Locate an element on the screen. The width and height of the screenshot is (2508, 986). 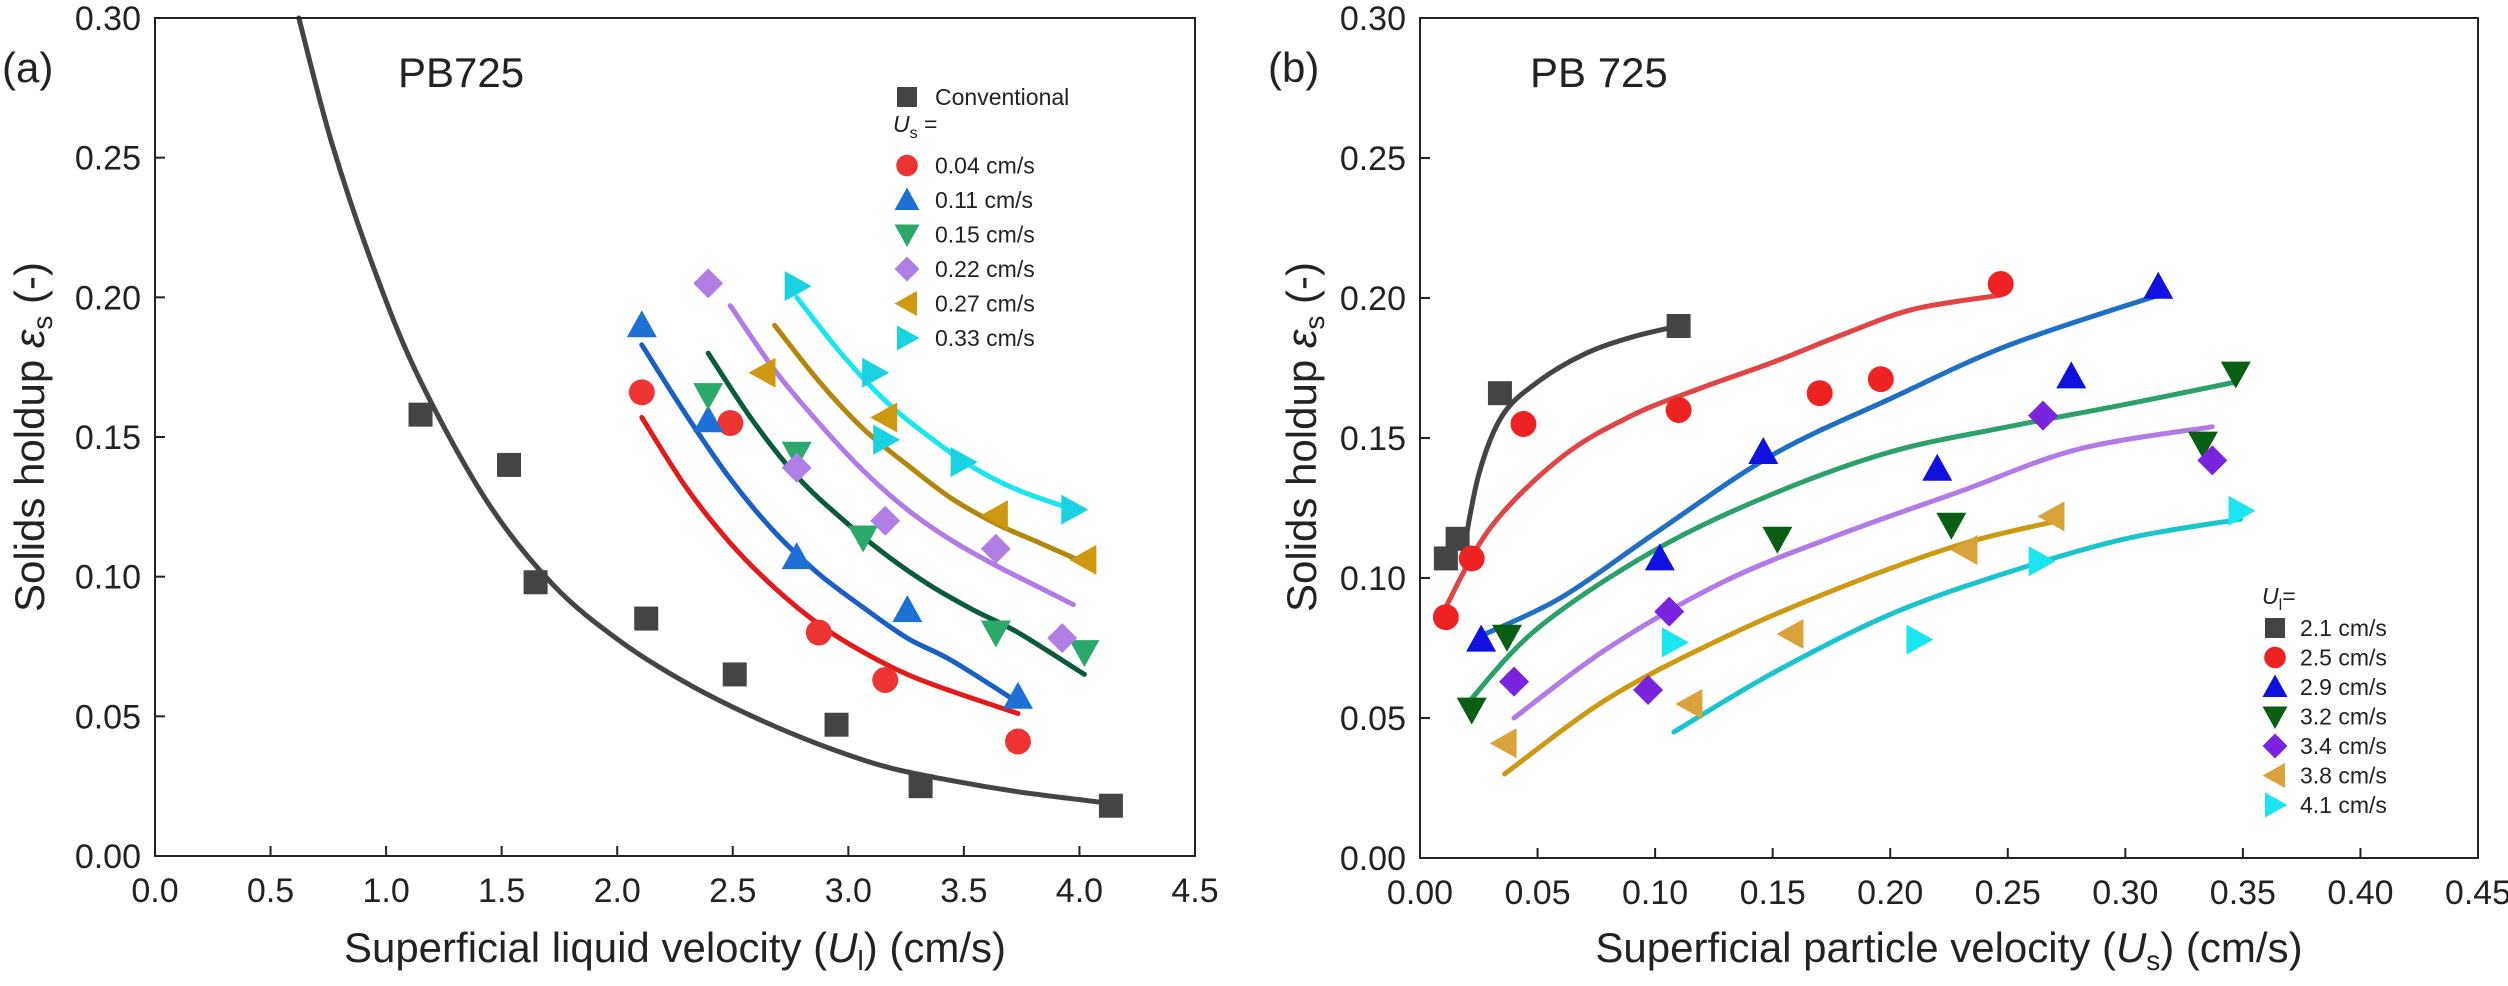
panel-b-y-tick-label: 0.20 is located at coordinates (1373, 299).